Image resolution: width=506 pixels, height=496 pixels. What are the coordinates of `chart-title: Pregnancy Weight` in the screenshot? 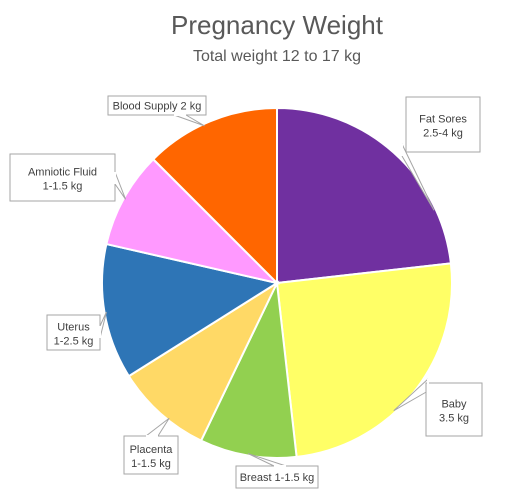 It's located at (277, 25).